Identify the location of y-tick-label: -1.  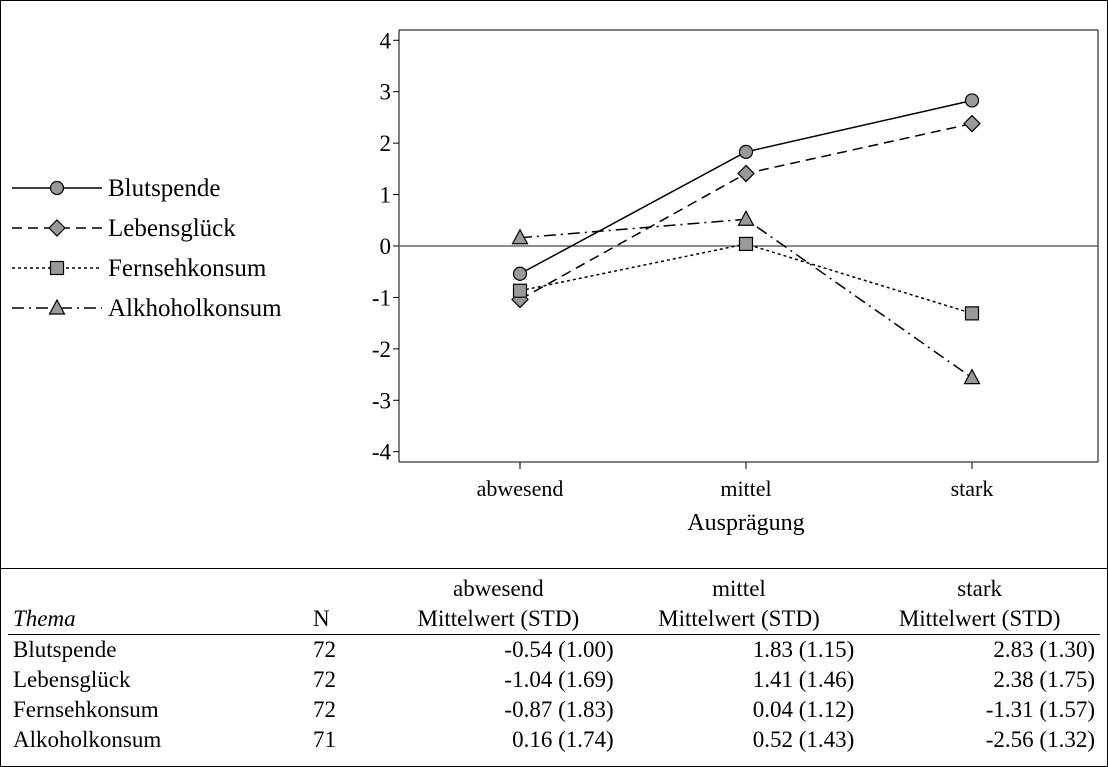
(381, 297).